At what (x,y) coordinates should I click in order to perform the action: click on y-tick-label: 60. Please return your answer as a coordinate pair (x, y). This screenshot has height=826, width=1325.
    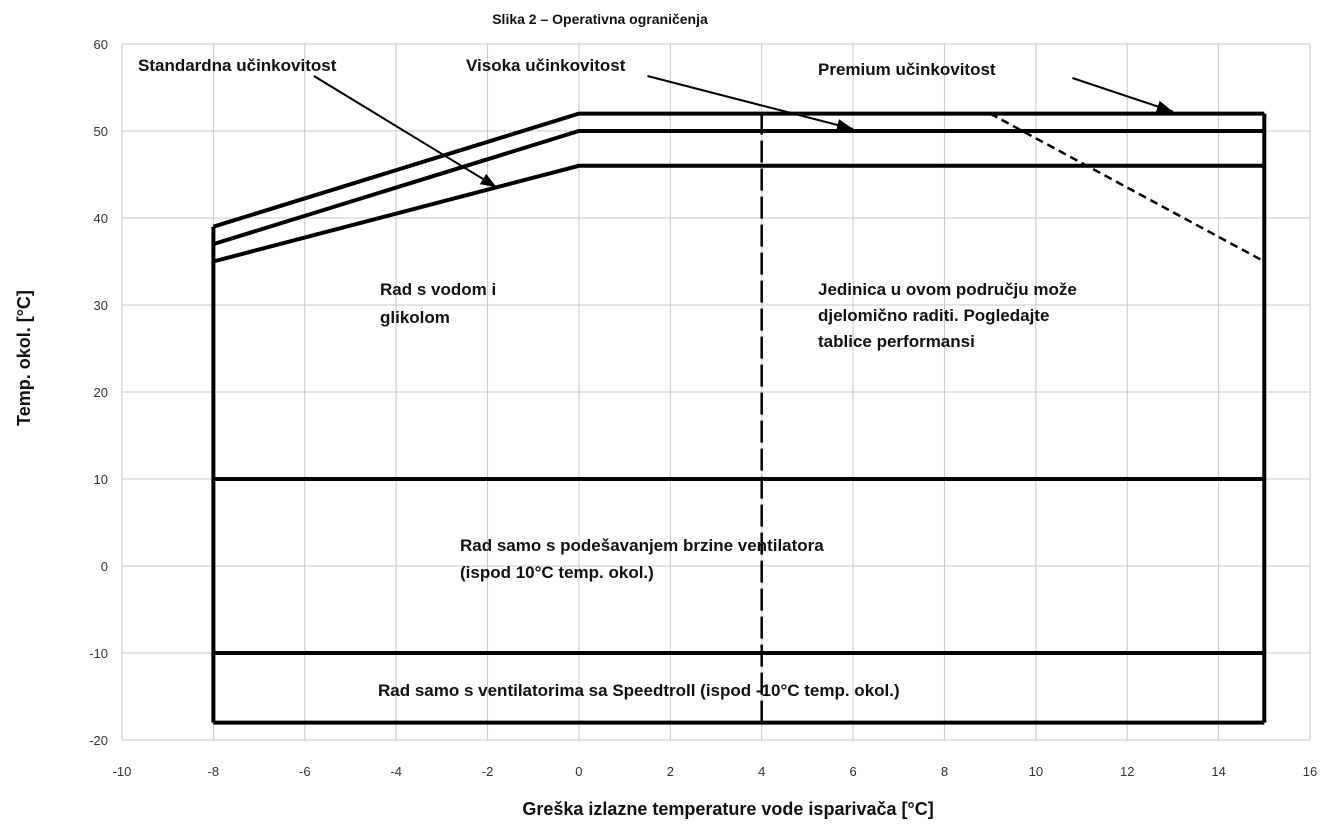
    Looking at the image, I should click on (101, 44).